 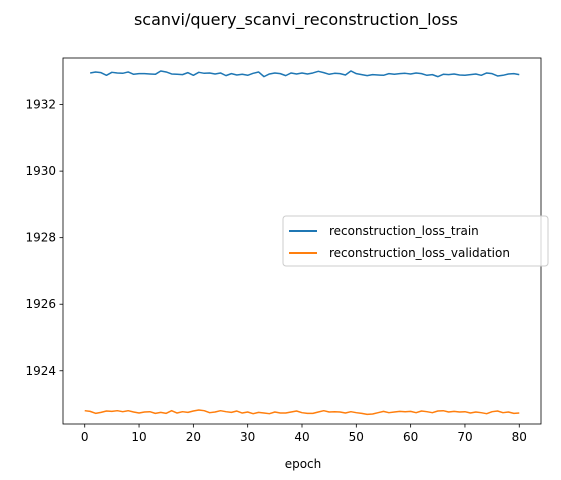 What do you see at coordinates (193, 437) in the screenshot?
I see `x-tick-label: 20` at bounding box center [193, 437].